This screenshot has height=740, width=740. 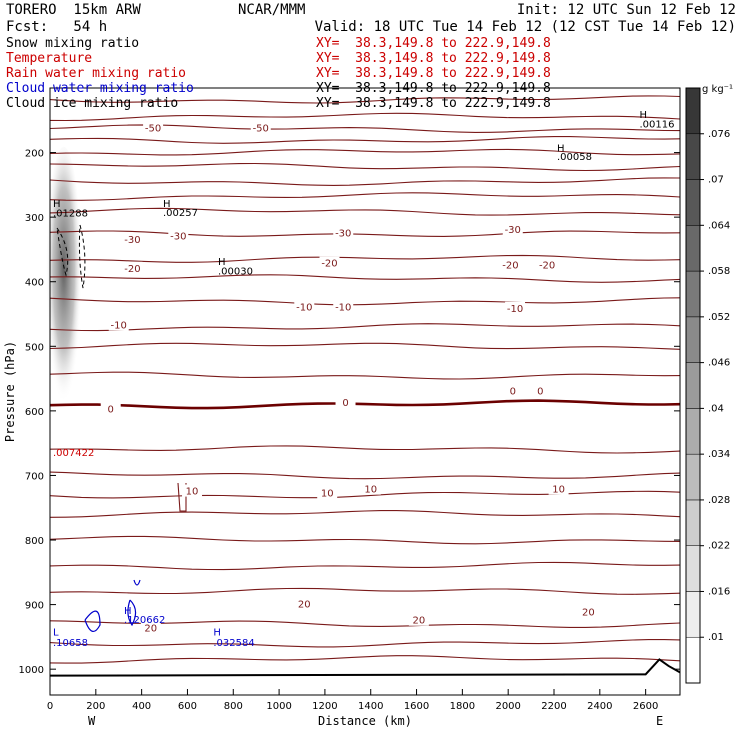 I want to click on extremum-label: .00058, so click(x=574, y=157).